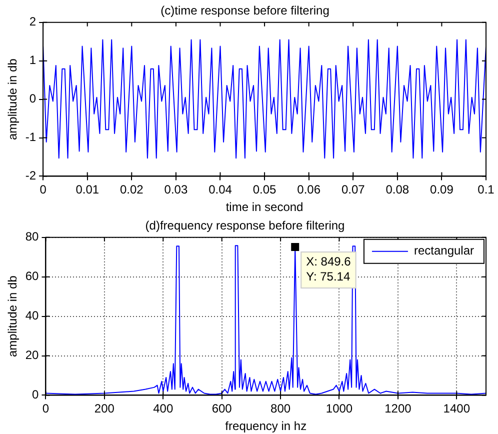 The height and width of the screenshot is (434, 498). Describe the element at coordinates (32, 21) in the screenshot. I see `y-tick-label: 2` at that location.